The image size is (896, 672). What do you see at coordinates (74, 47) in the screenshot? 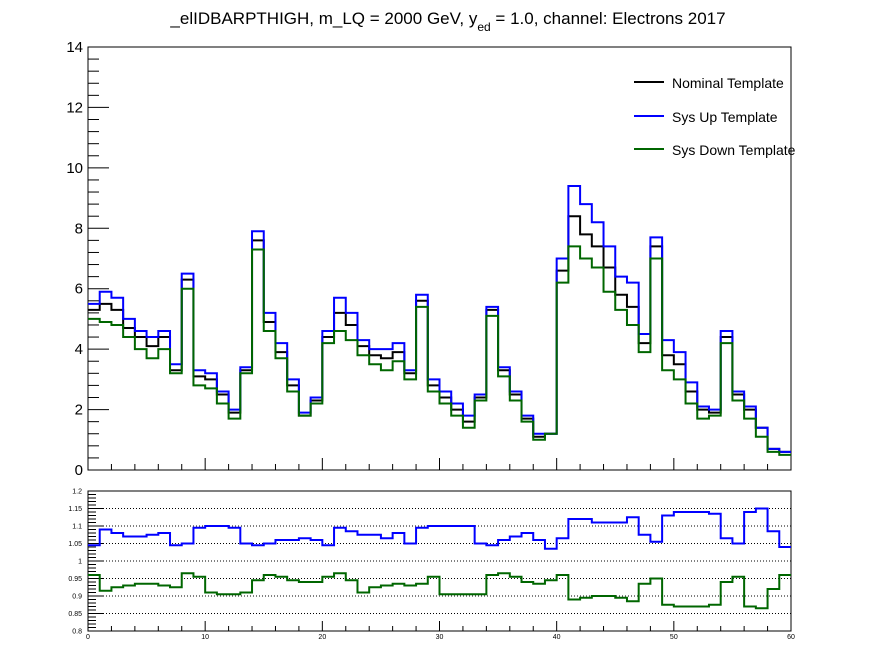
I see `main-y-tick-label: 14` at bounding box center [74, 47].